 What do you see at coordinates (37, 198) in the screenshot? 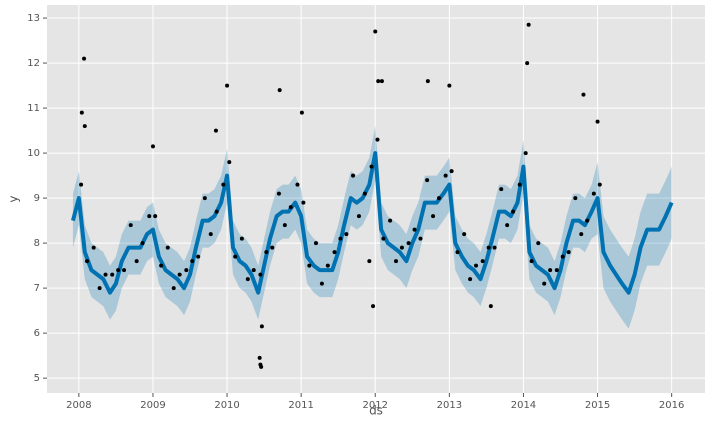
I see `y-tick-label: 9` at bounding box center [37, 198].